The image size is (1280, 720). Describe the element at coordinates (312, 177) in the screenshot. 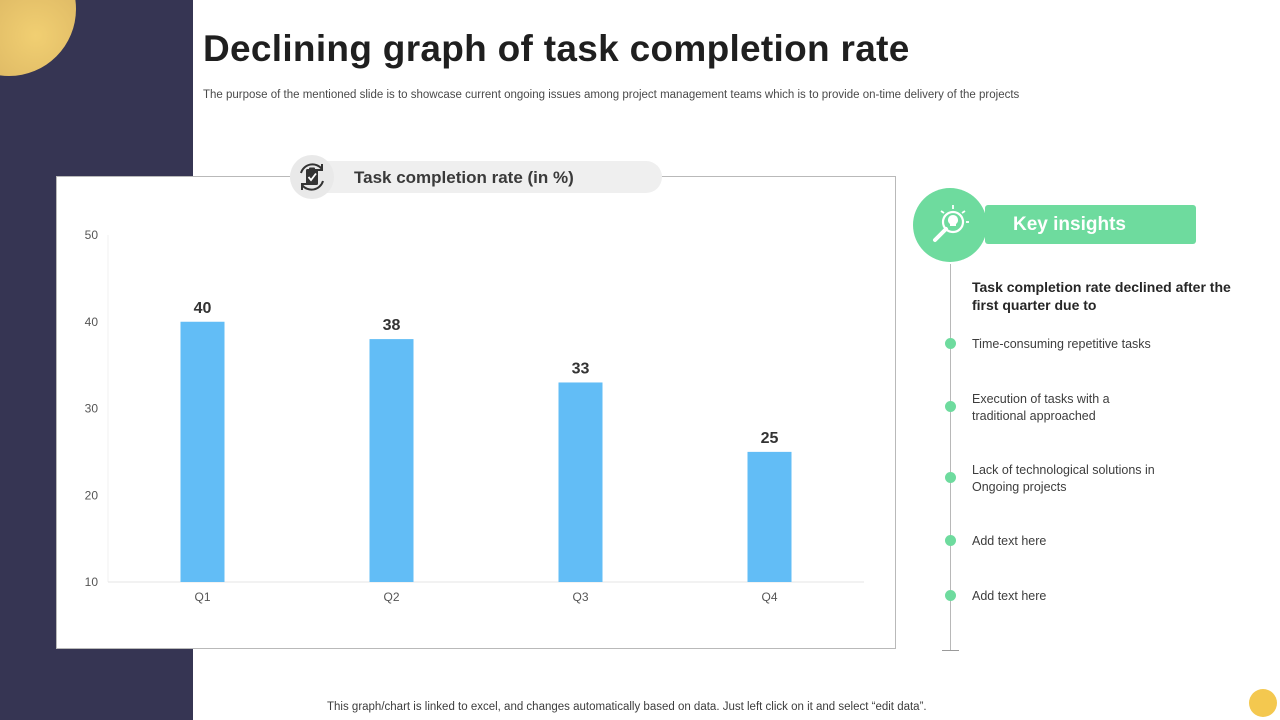

I see `refresh-clipboard-icon` at that location.